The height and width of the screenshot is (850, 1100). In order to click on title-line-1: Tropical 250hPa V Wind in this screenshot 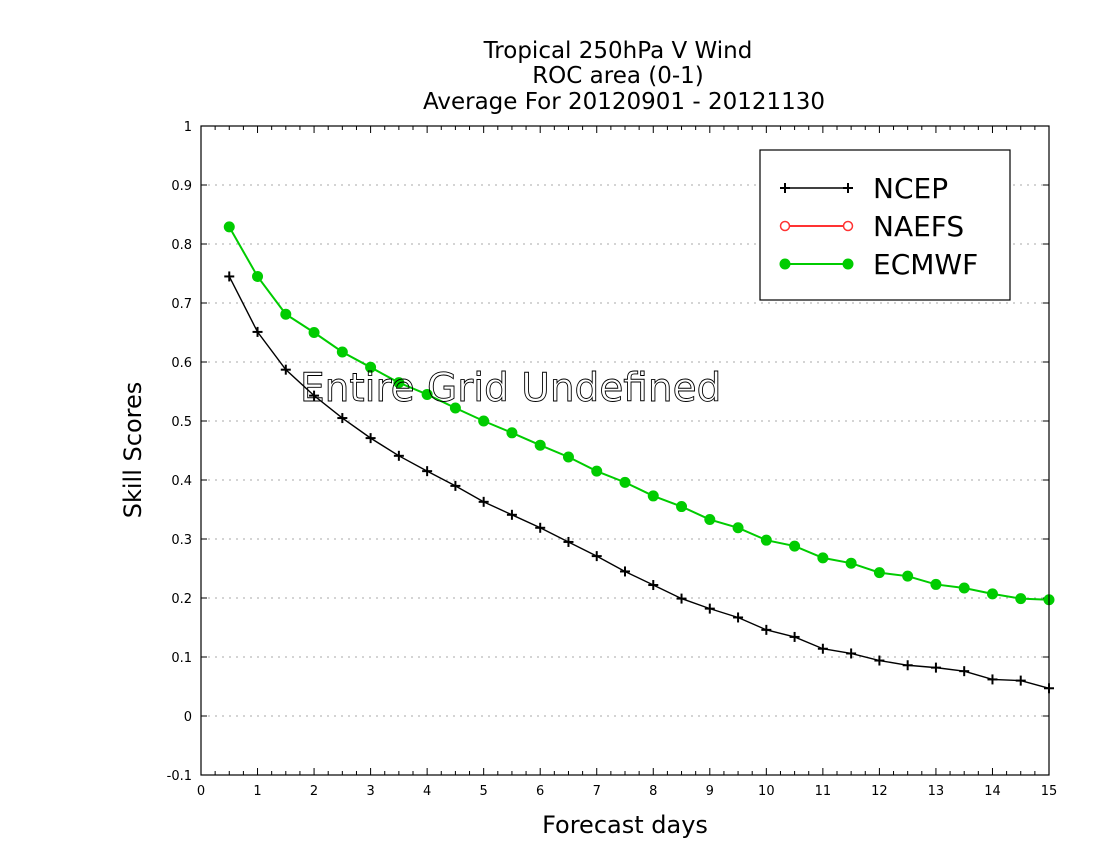, I will do `click(618, 51)`.